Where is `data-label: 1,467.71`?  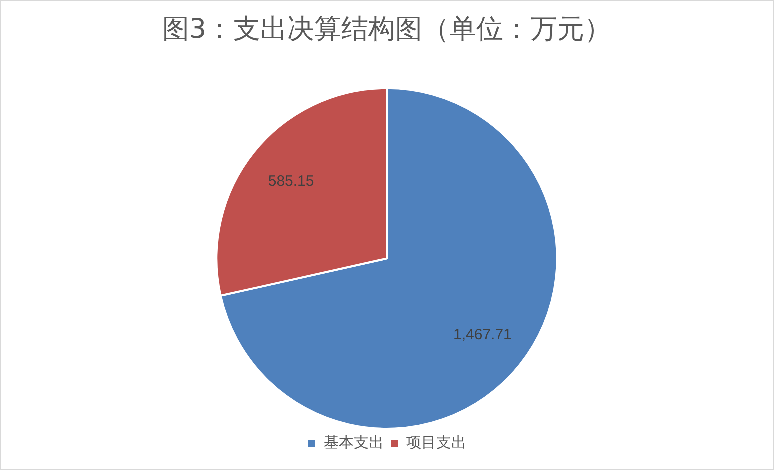
data-label: 1,467.71 is located at coordinates (483, 335).